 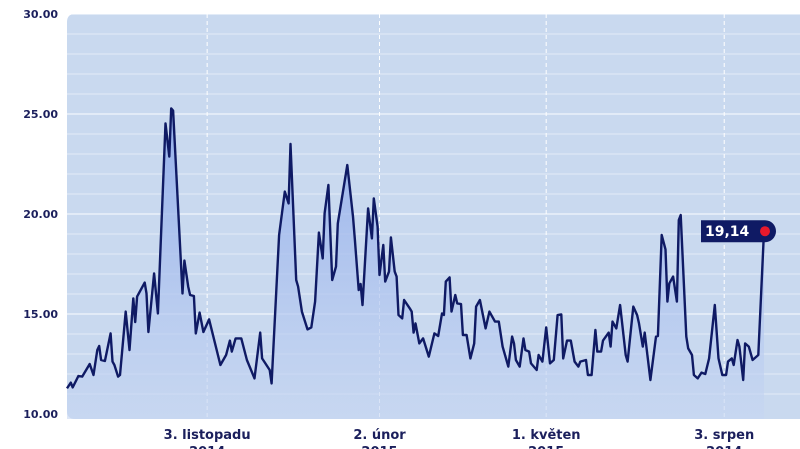 I want to click on last-value-label-box, so click(x=738, y=231).